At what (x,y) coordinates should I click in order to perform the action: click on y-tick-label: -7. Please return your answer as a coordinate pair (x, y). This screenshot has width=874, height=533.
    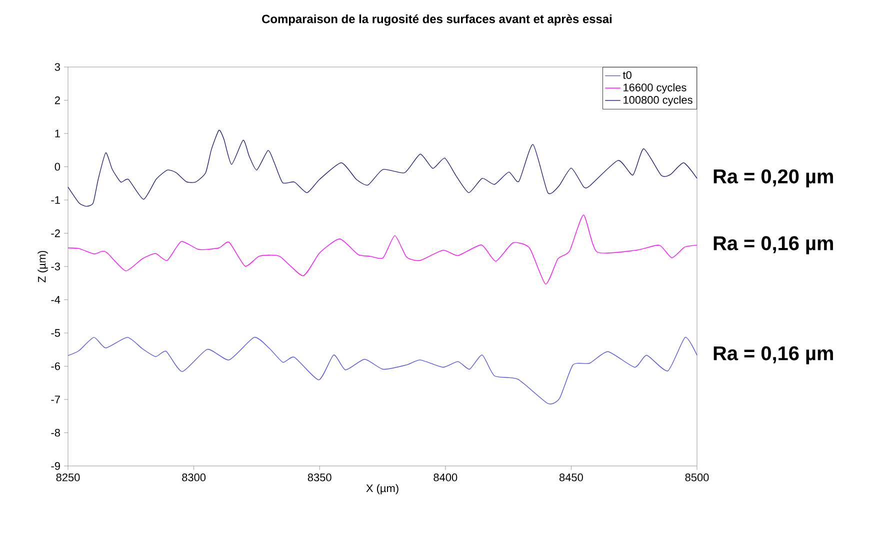
    Looking at the image, I should click on (55, 400).